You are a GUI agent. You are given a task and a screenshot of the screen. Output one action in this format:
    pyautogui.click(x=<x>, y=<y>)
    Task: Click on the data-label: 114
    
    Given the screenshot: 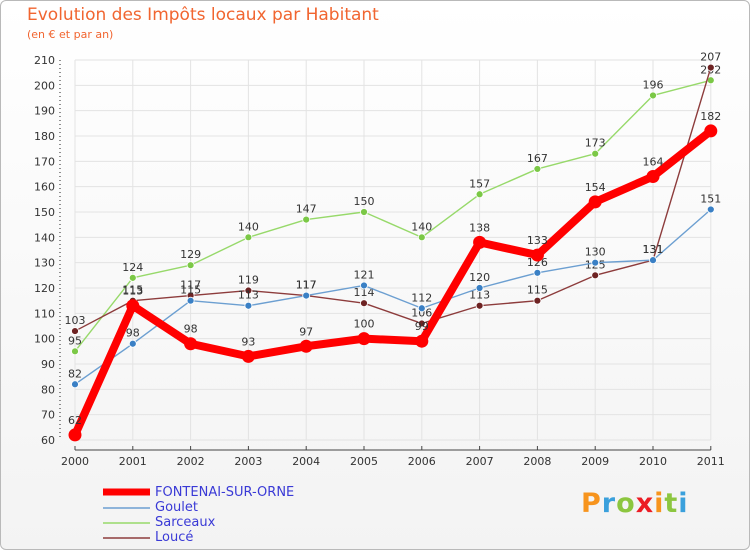 What is the action you would take?
    pyautogui.click(x=364, y=292)
    